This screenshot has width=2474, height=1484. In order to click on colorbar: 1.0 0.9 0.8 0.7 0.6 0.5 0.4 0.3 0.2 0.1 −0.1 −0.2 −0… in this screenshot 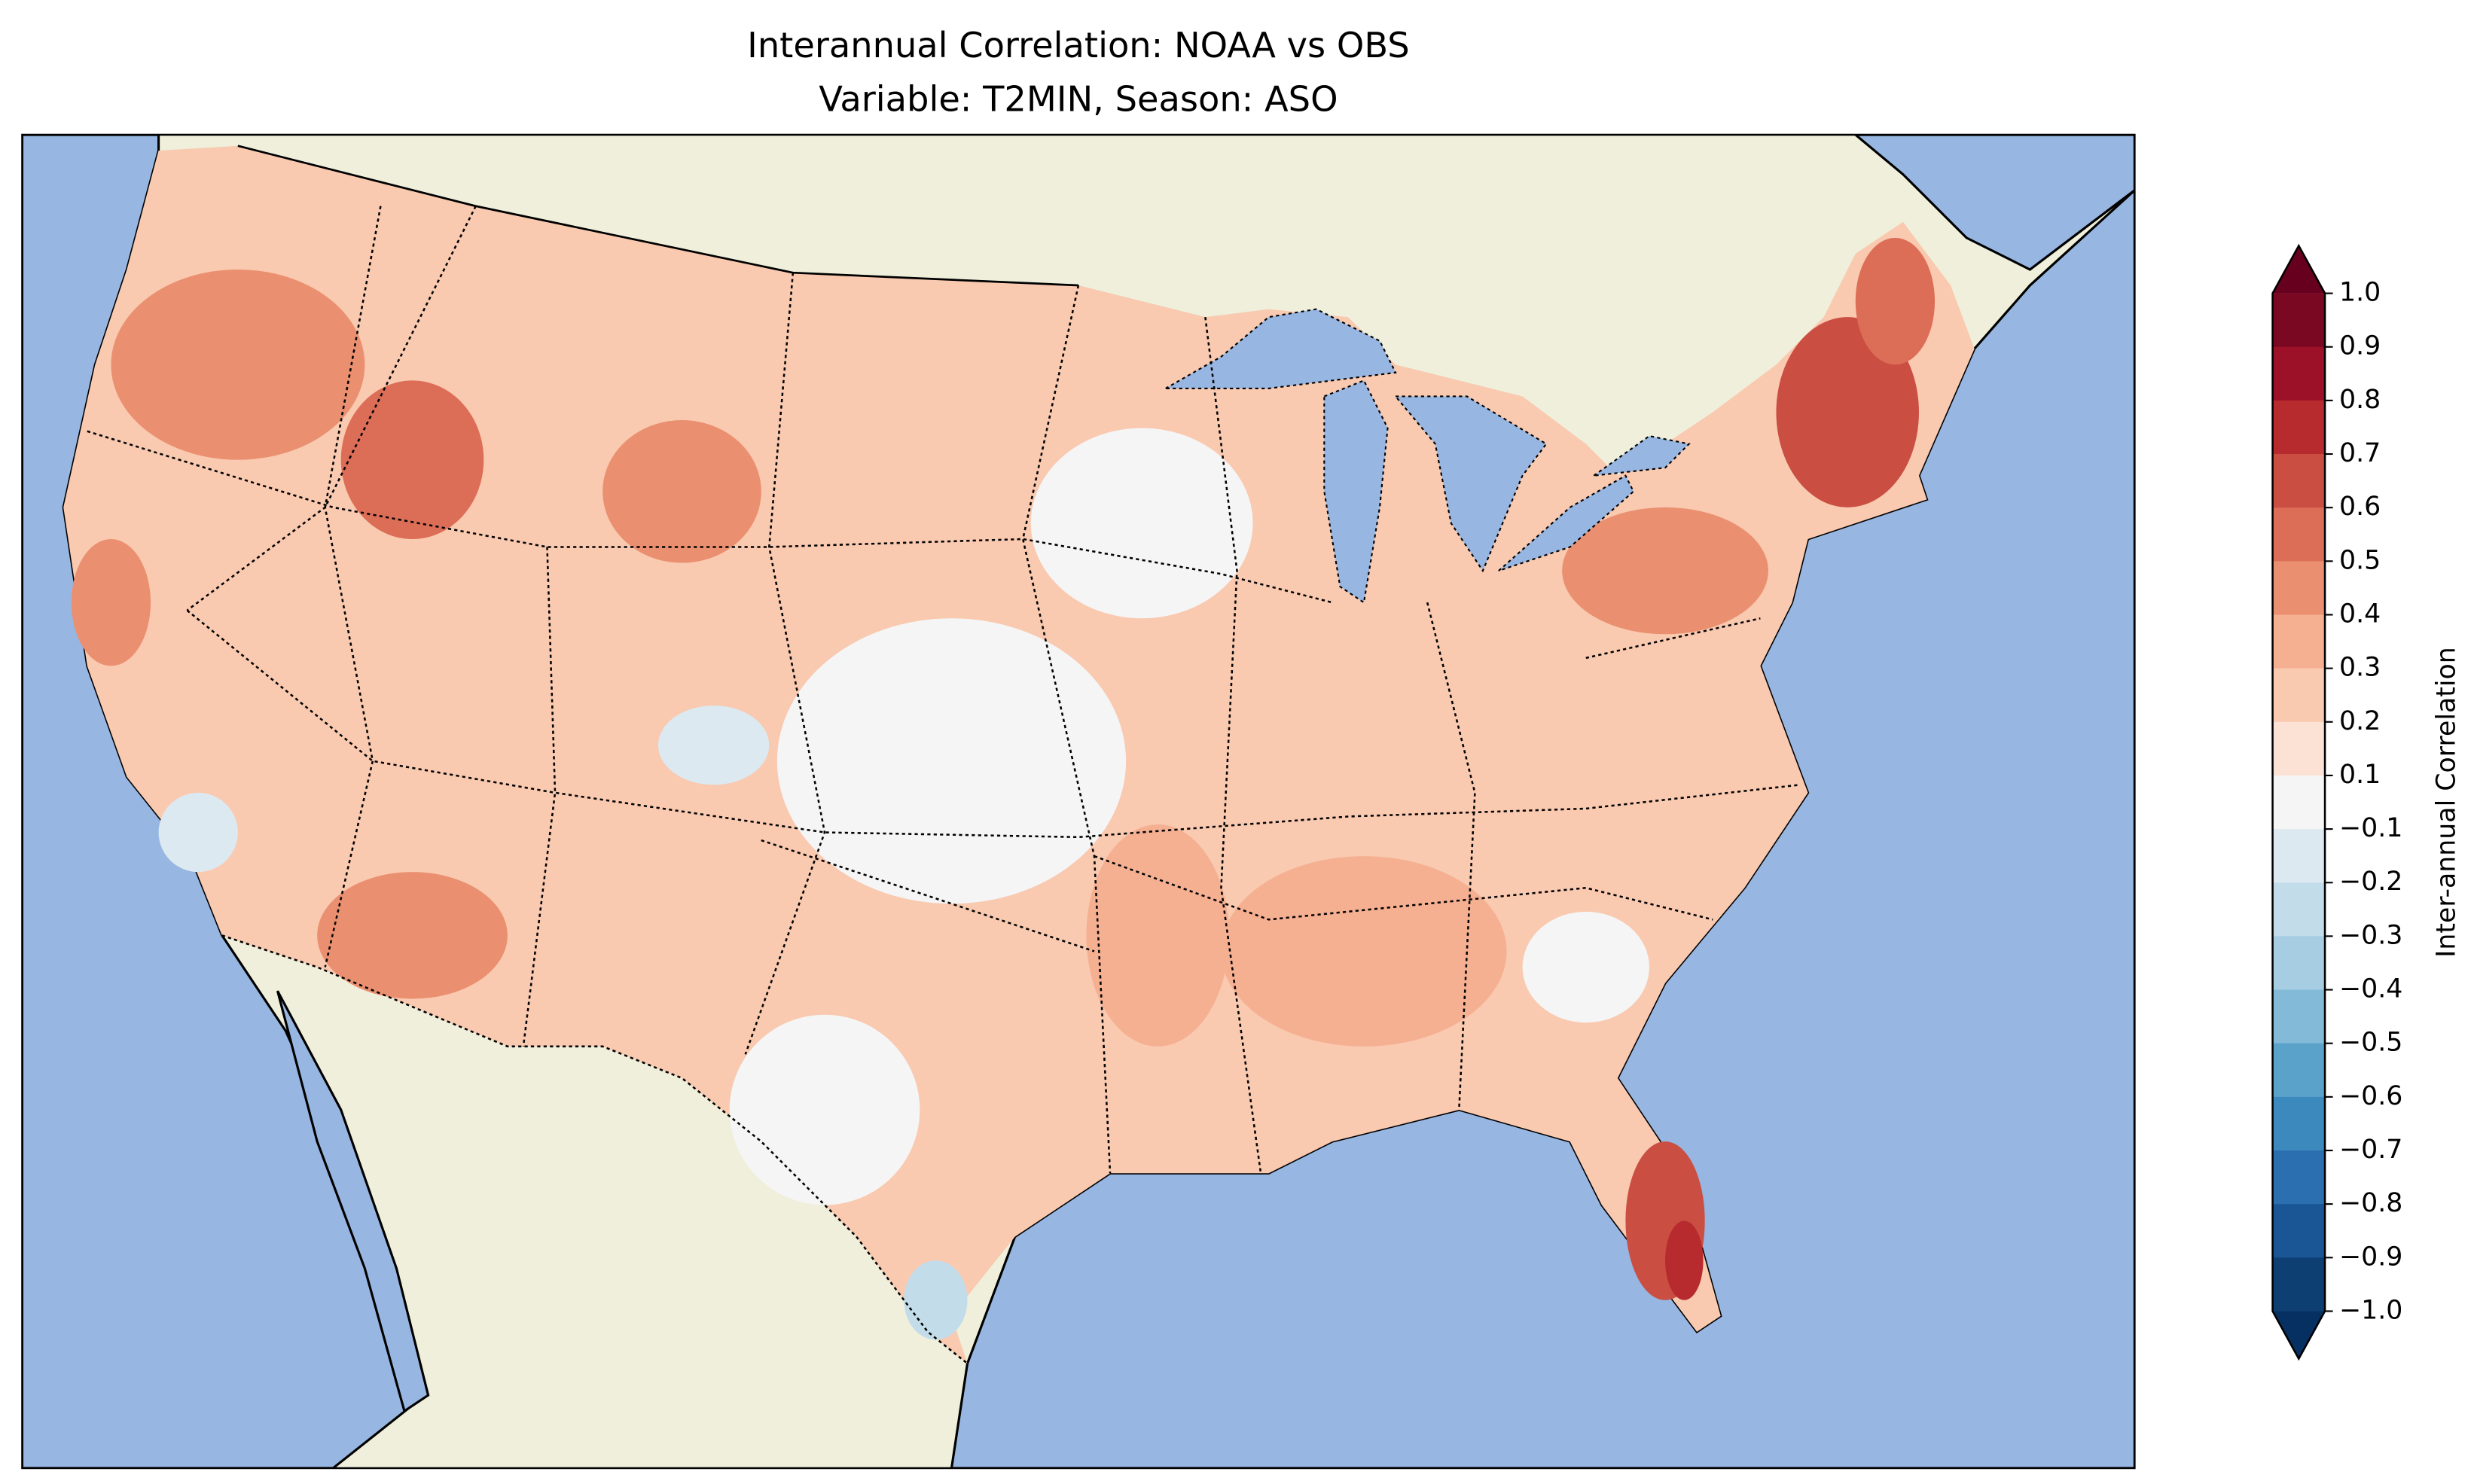, I will do `click(2336, 802)`.